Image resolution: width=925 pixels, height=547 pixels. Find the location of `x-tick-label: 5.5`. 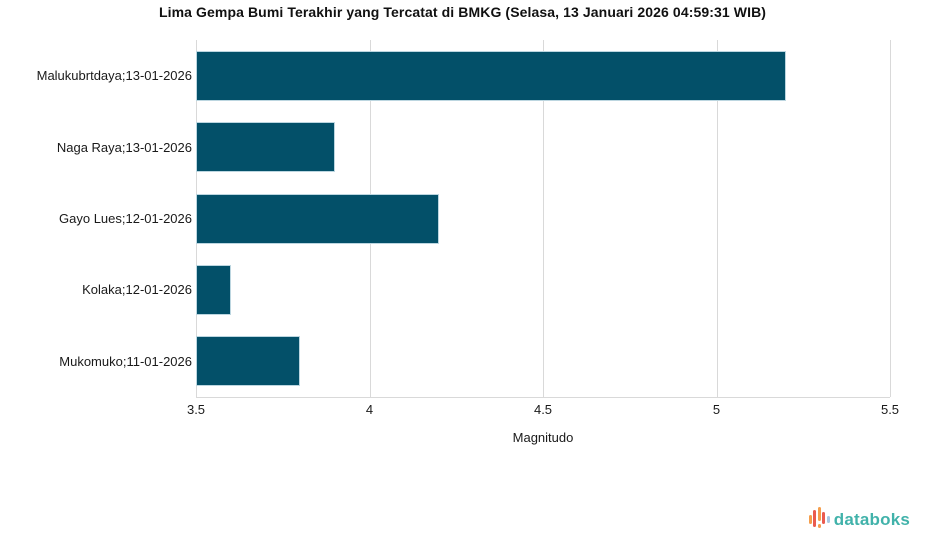

x-tick-label: 5.5 is located at coordinates (890, 409).